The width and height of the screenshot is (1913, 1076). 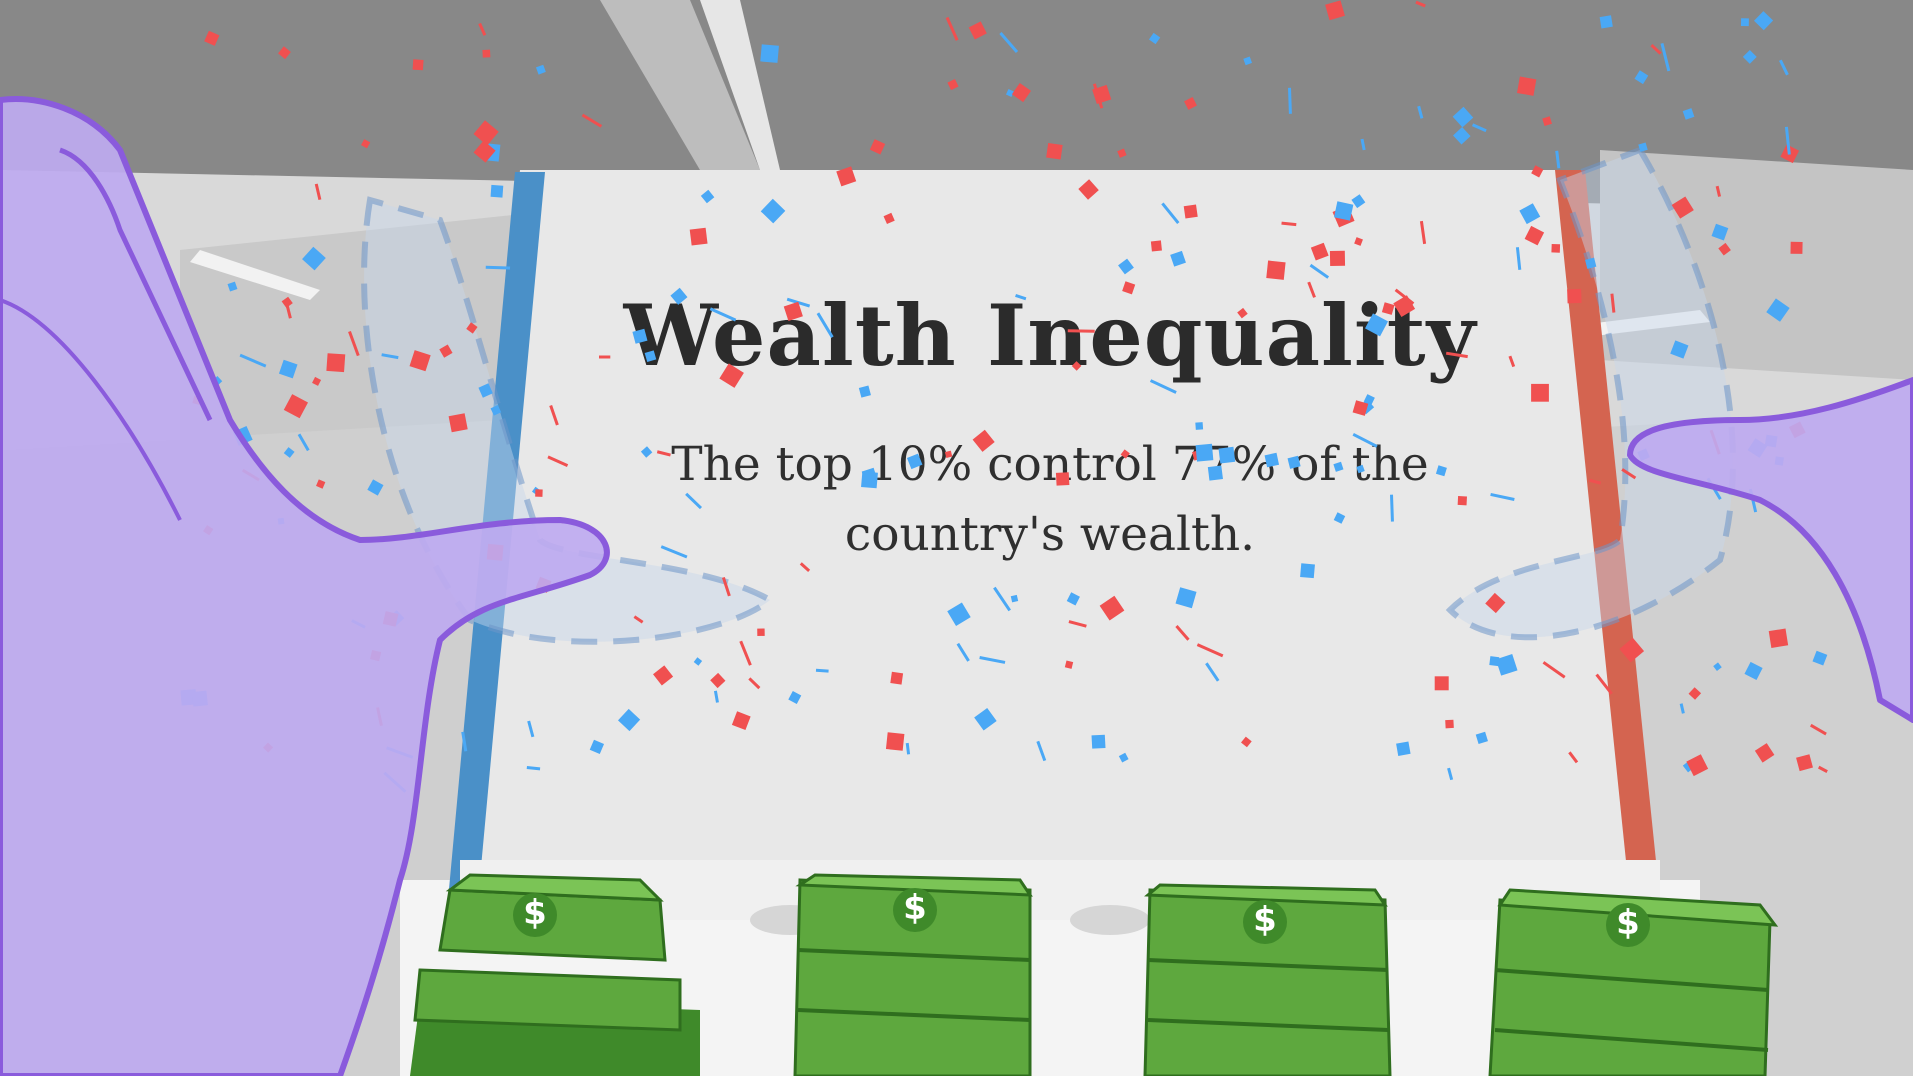 What do you see at coordinates (1607, 535) in the screenshot?
I see `board-right-edge` at bounding box center [1607, 535].